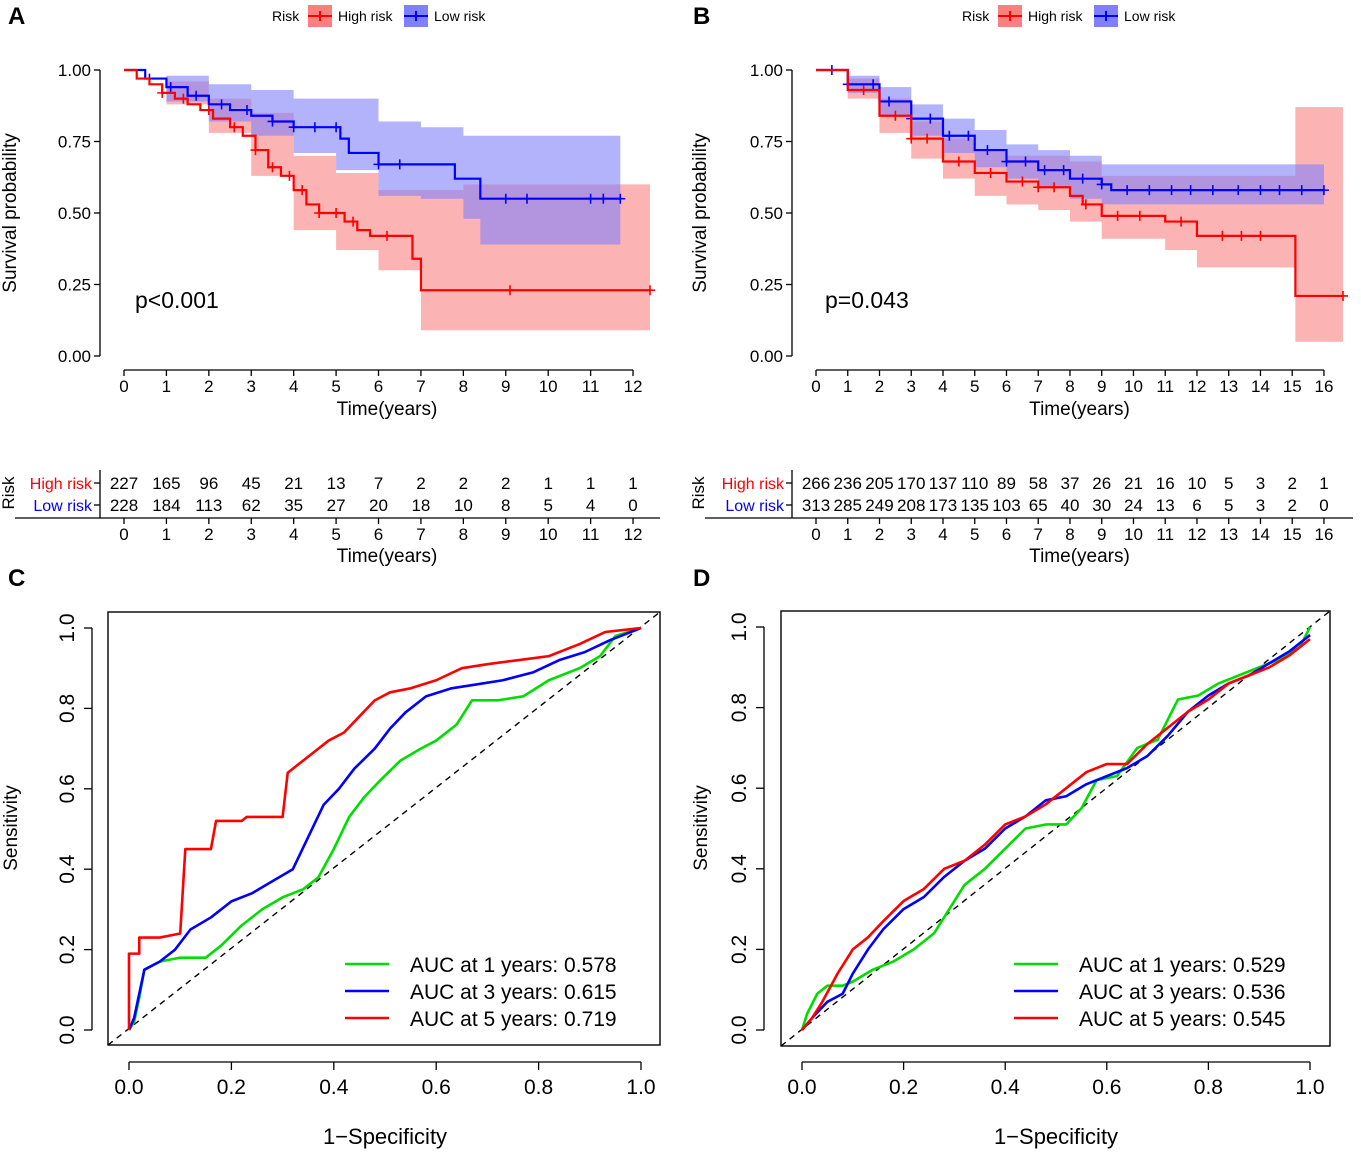  I want to click on y-tick-label: 0.0, so click(739, 1029).